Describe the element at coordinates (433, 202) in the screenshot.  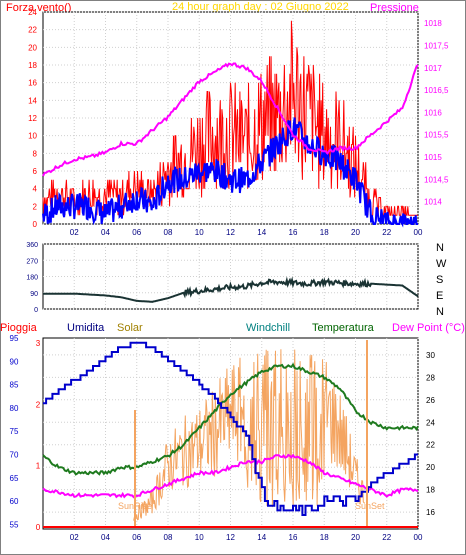
I see `pressure-tick-label: 1014` at that location.